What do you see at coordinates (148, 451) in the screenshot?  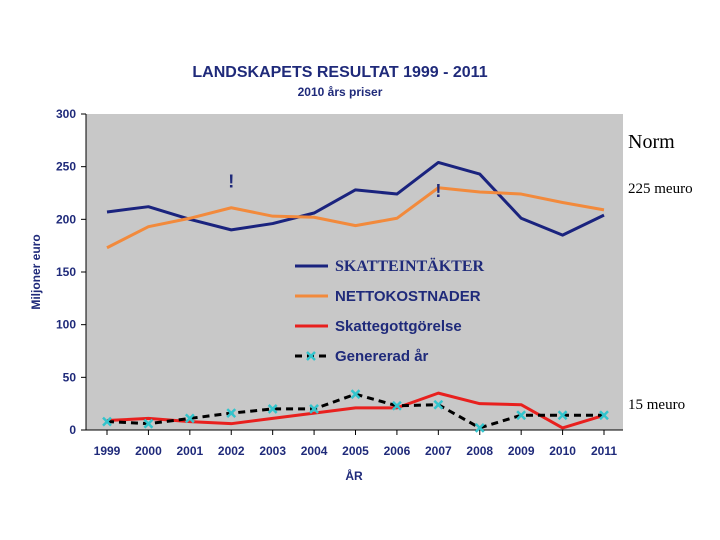 I see `x-tick-label: 2000` at bounding box center [148, 451].